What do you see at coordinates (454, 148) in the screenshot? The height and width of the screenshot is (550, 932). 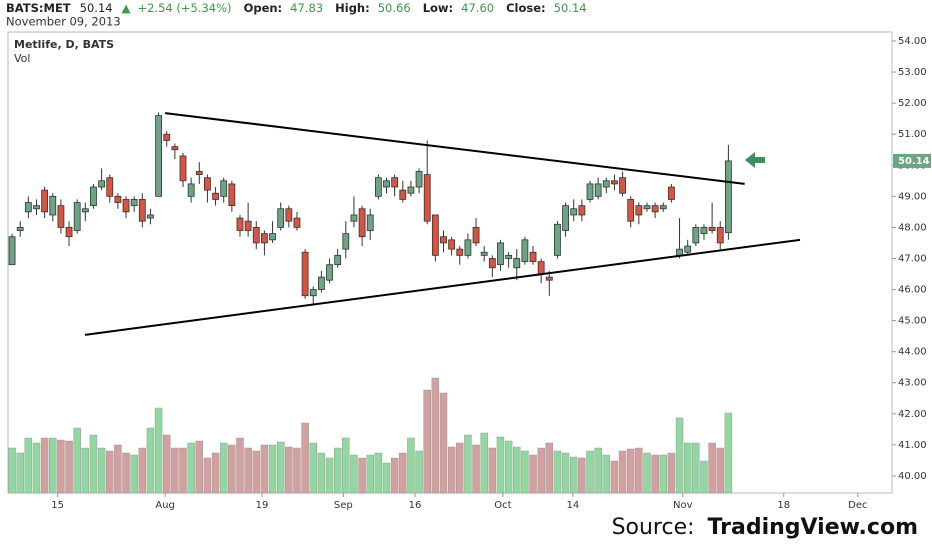 I see `trend-line` at bounding box center [454, 148].